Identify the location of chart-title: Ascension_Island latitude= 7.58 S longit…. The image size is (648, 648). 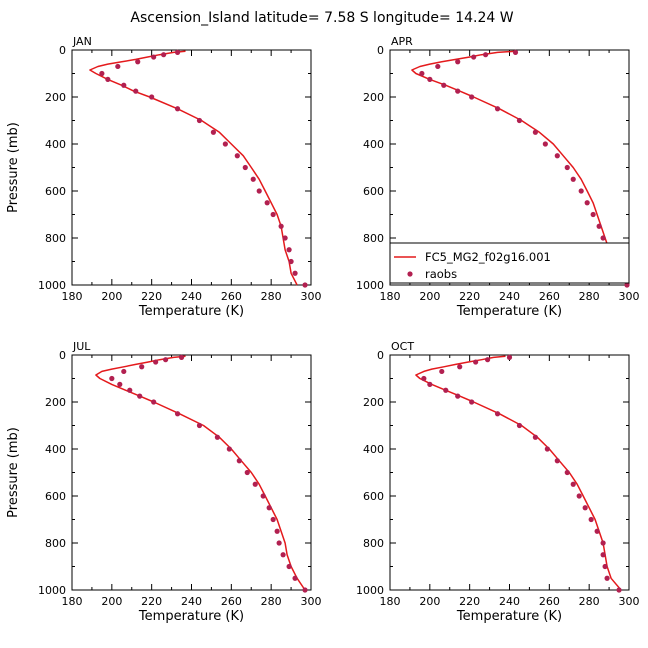
(321, 18).